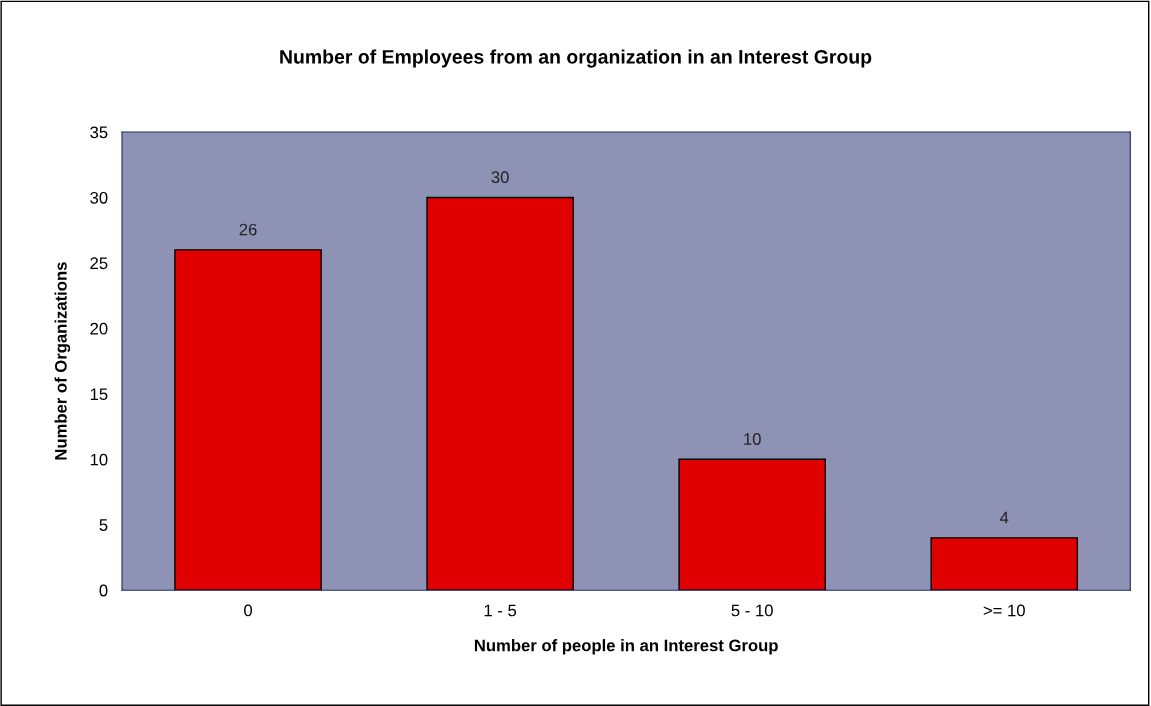 The height and width of the screenshot is (706, 1151). Describe the element at coordinates (500, 610) in the screenshot. I see `x-tick-label: 1 - 5` at that location.